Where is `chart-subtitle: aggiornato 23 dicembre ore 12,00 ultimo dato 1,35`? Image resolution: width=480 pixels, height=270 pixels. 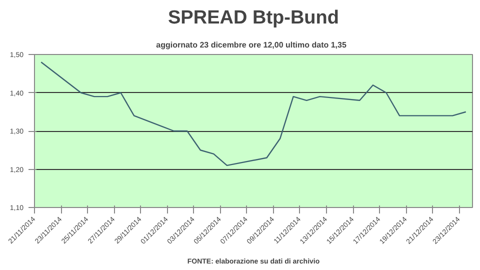 chart-subtitle: aggiornato 23 dicembre ore 12,00 ultimo dato 1,35 is located at coordinates (251, 45).